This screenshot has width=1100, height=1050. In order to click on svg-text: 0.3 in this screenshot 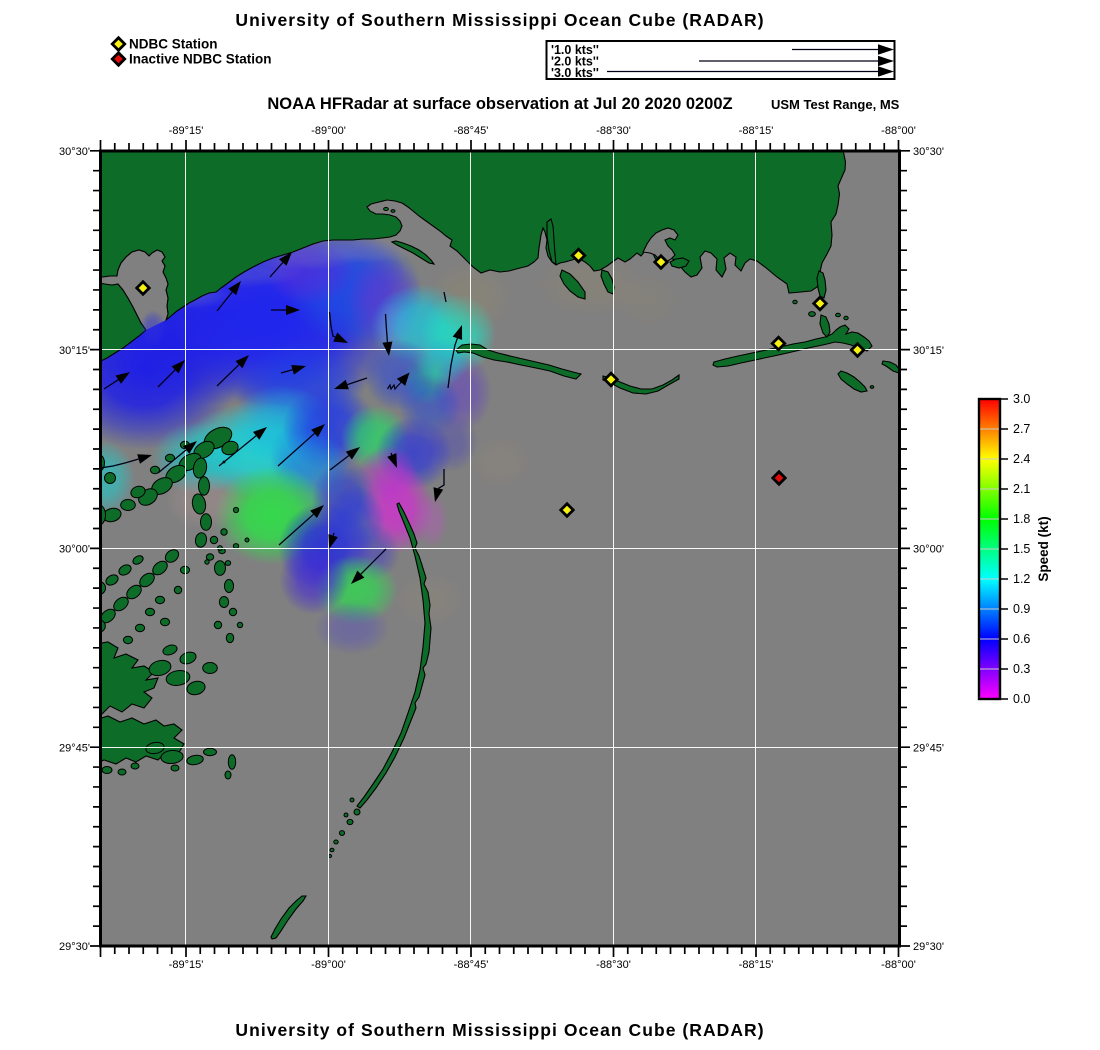, I will do `click(1021, 669)`.